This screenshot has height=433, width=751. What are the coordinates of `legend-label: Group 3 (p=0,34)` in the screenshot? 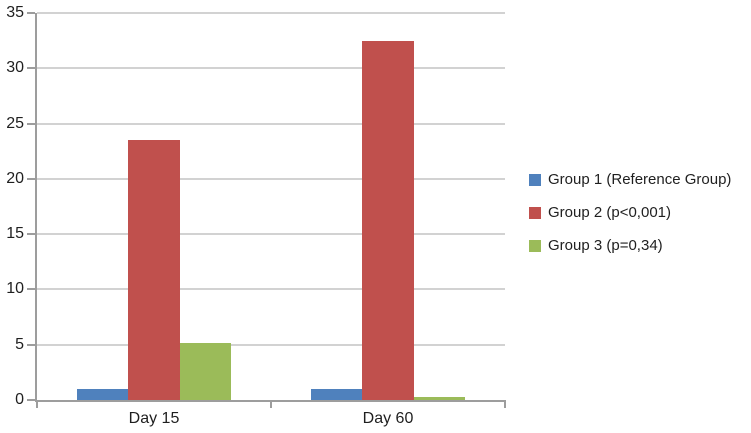 It's located at (605, 245).